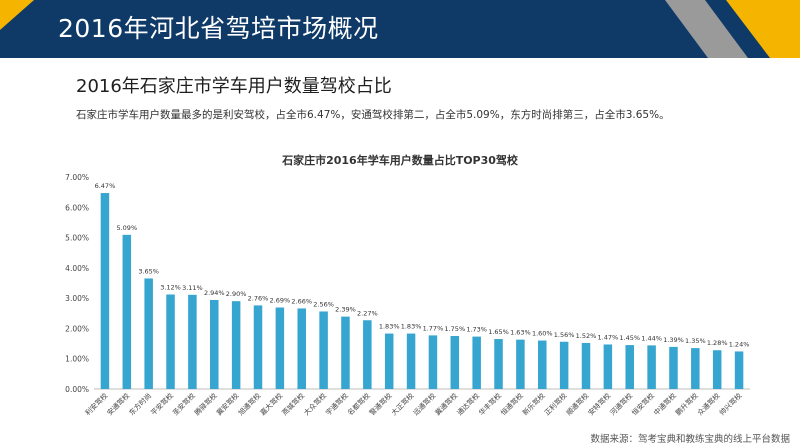 This screenshot has width=800, height=448. Describe the element at coordinates (170, 288) in the screenshot. I see `data-label: 3.12%` at that location.